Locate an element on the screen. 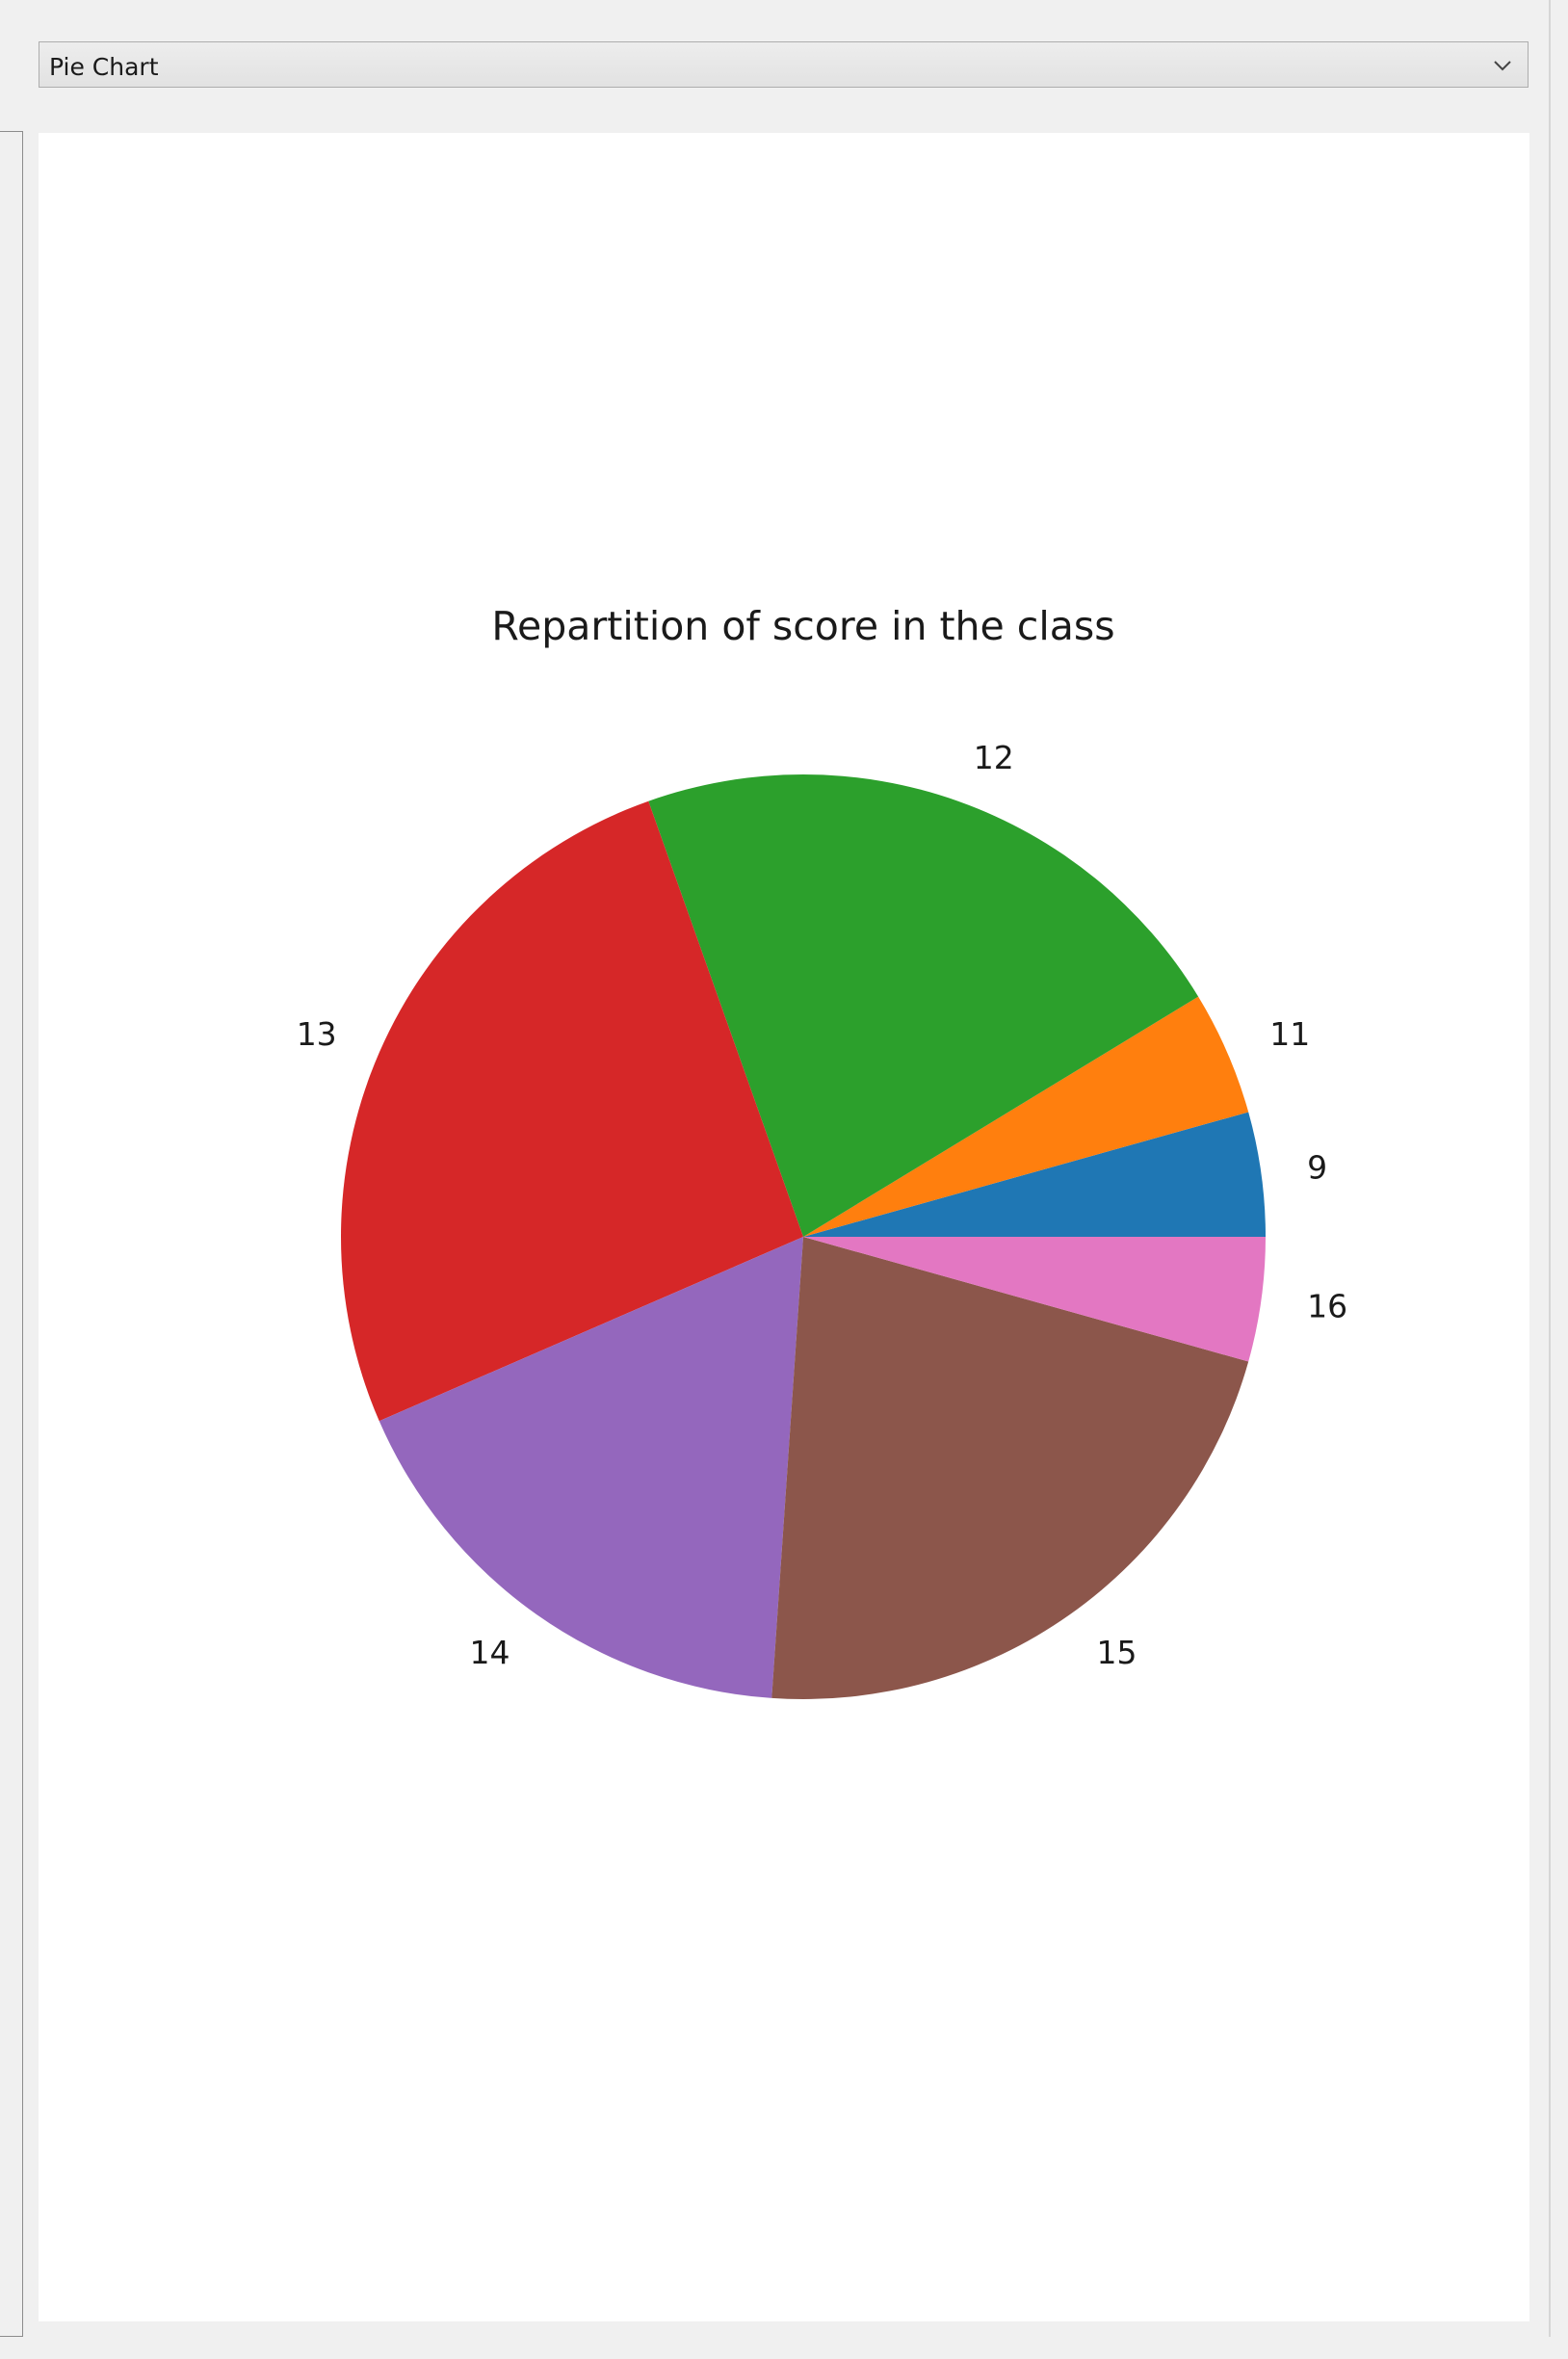 Image resolution: width=1568 pixels, height=2359 pixels. chevron-down-icon is located at coordinates (1502, 66).